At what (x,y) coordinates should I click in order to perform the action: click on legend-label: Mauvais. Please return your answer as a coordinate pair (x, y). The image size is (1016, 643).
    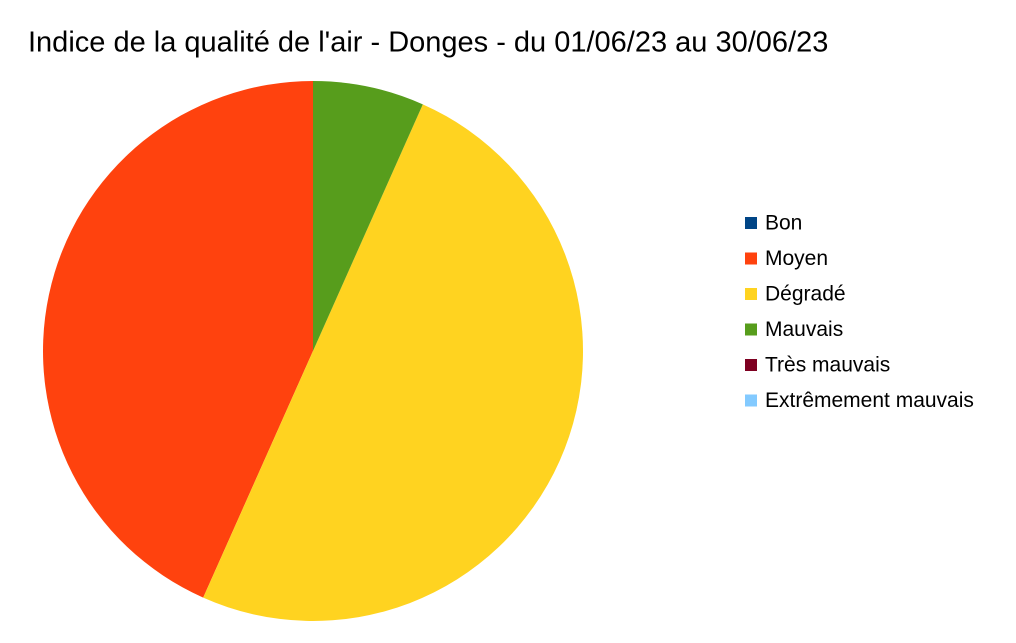
    Looking at the image, I should click on (804, 329).